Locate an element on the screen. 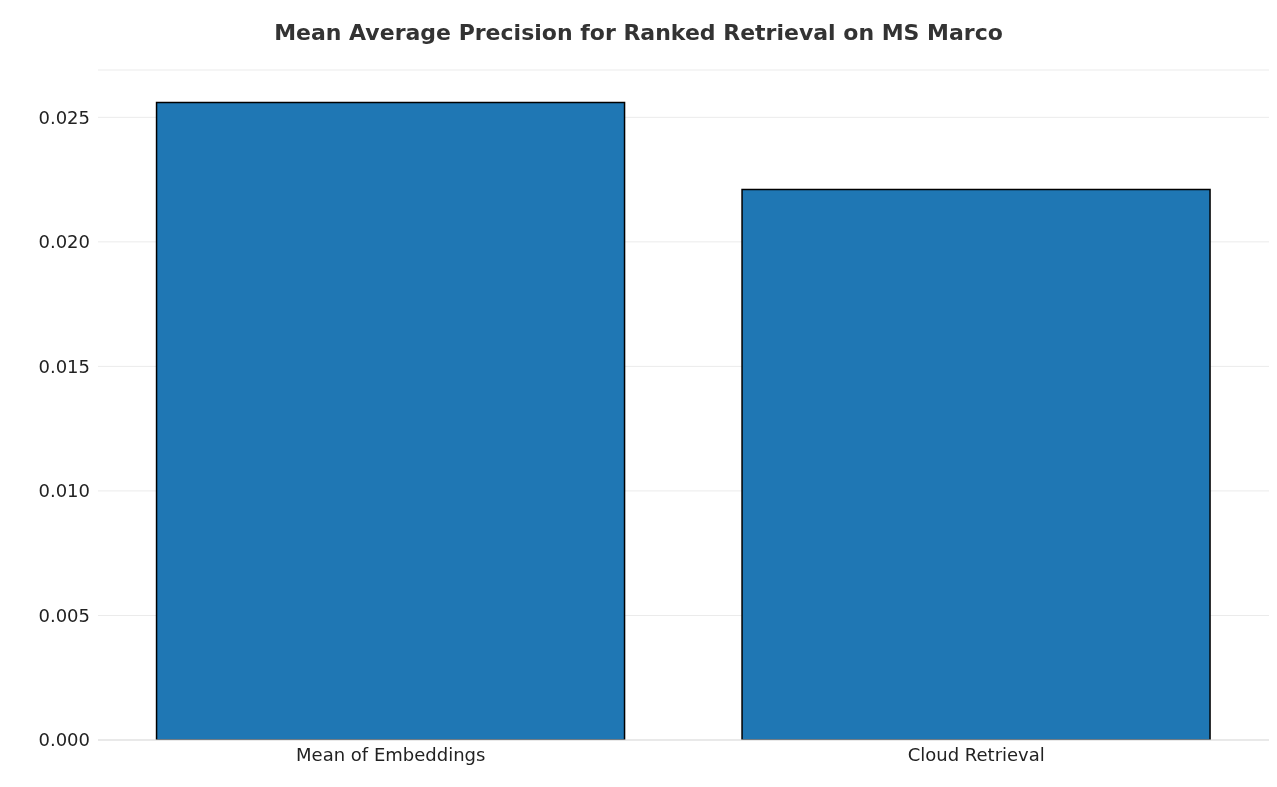 This screenshot has width=1277, height=787. y-tick-label: 0.025 is located at coordinates (64, 117).